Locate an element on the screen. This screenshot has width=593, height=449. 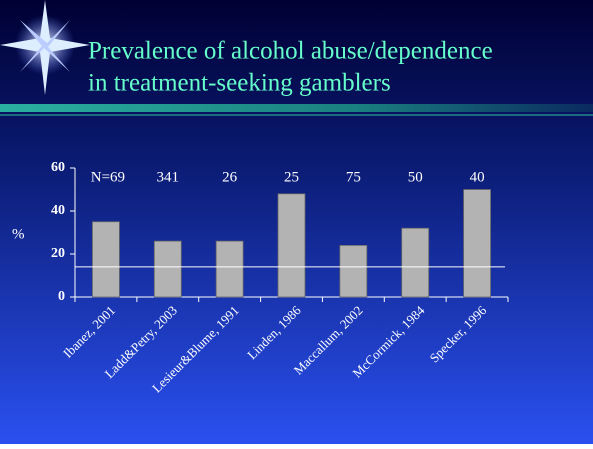
y-tick-label: 20 is located at coordinates (58, 253).